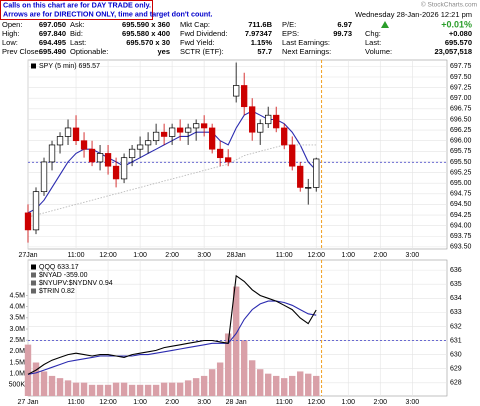 This screenshot has height=406, width=480. What do you see at coordinates (458, 42) in the screenshot?
I see `quote-value: 695.570` at bounding box center [458, 42].